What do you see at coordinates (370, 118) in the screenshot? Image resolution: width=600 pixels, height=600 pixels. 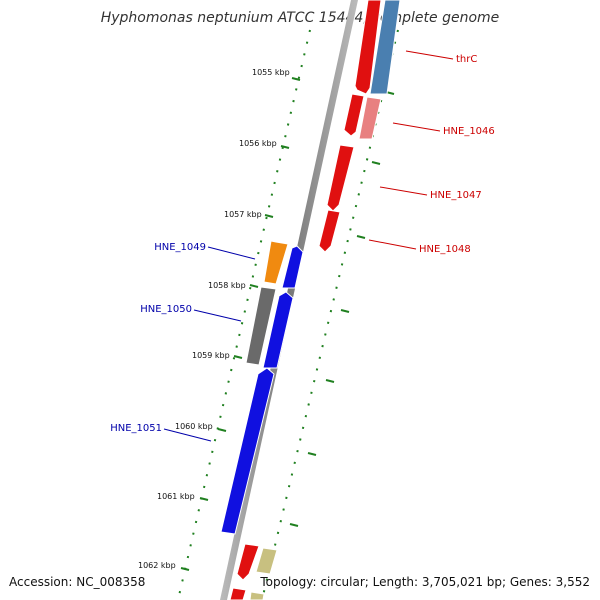 I see `gene-hne1046-arrow` at bounding box center [370, 118].